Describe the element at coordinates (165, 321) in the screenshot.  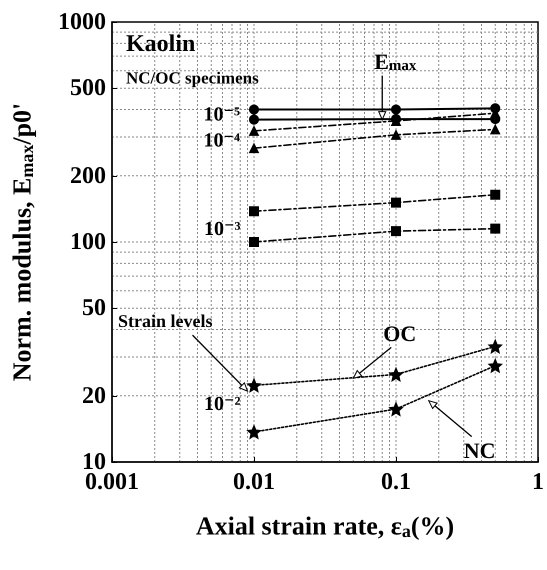
I see `annotation: Strain levels` at that location.